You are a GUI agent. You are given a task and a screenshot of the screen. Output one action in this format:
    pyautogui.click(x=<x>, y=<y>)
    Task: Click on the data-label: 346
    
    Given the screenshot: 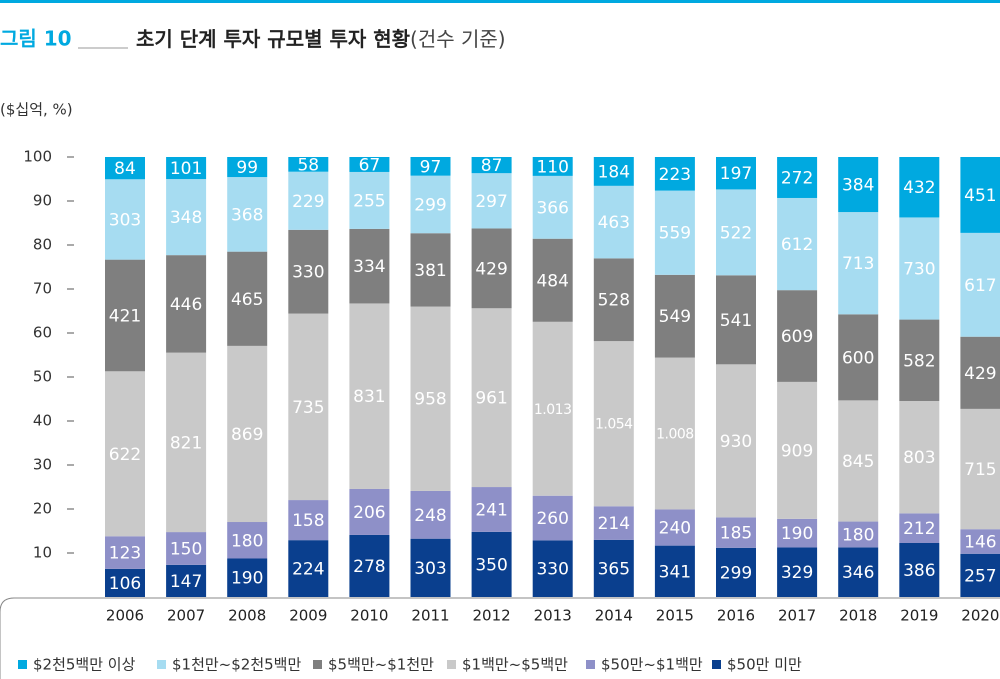 What is the action you would take?
    pyautogui.click(x=858, y=573)
    